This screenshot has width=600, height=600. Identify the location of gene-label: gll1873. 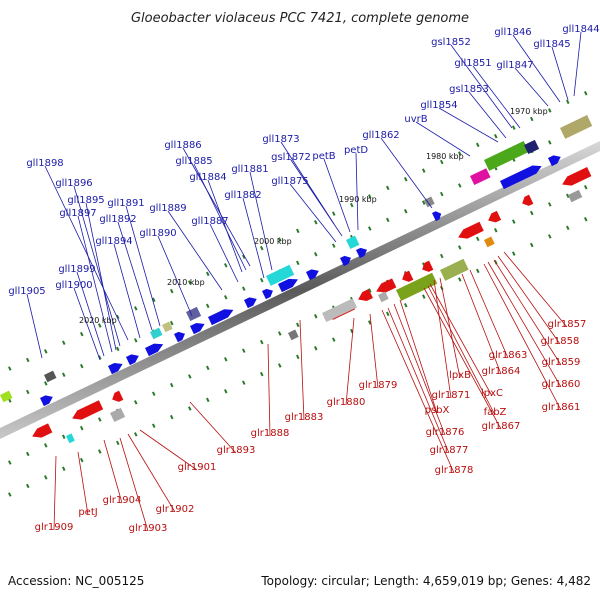
(280, 139).